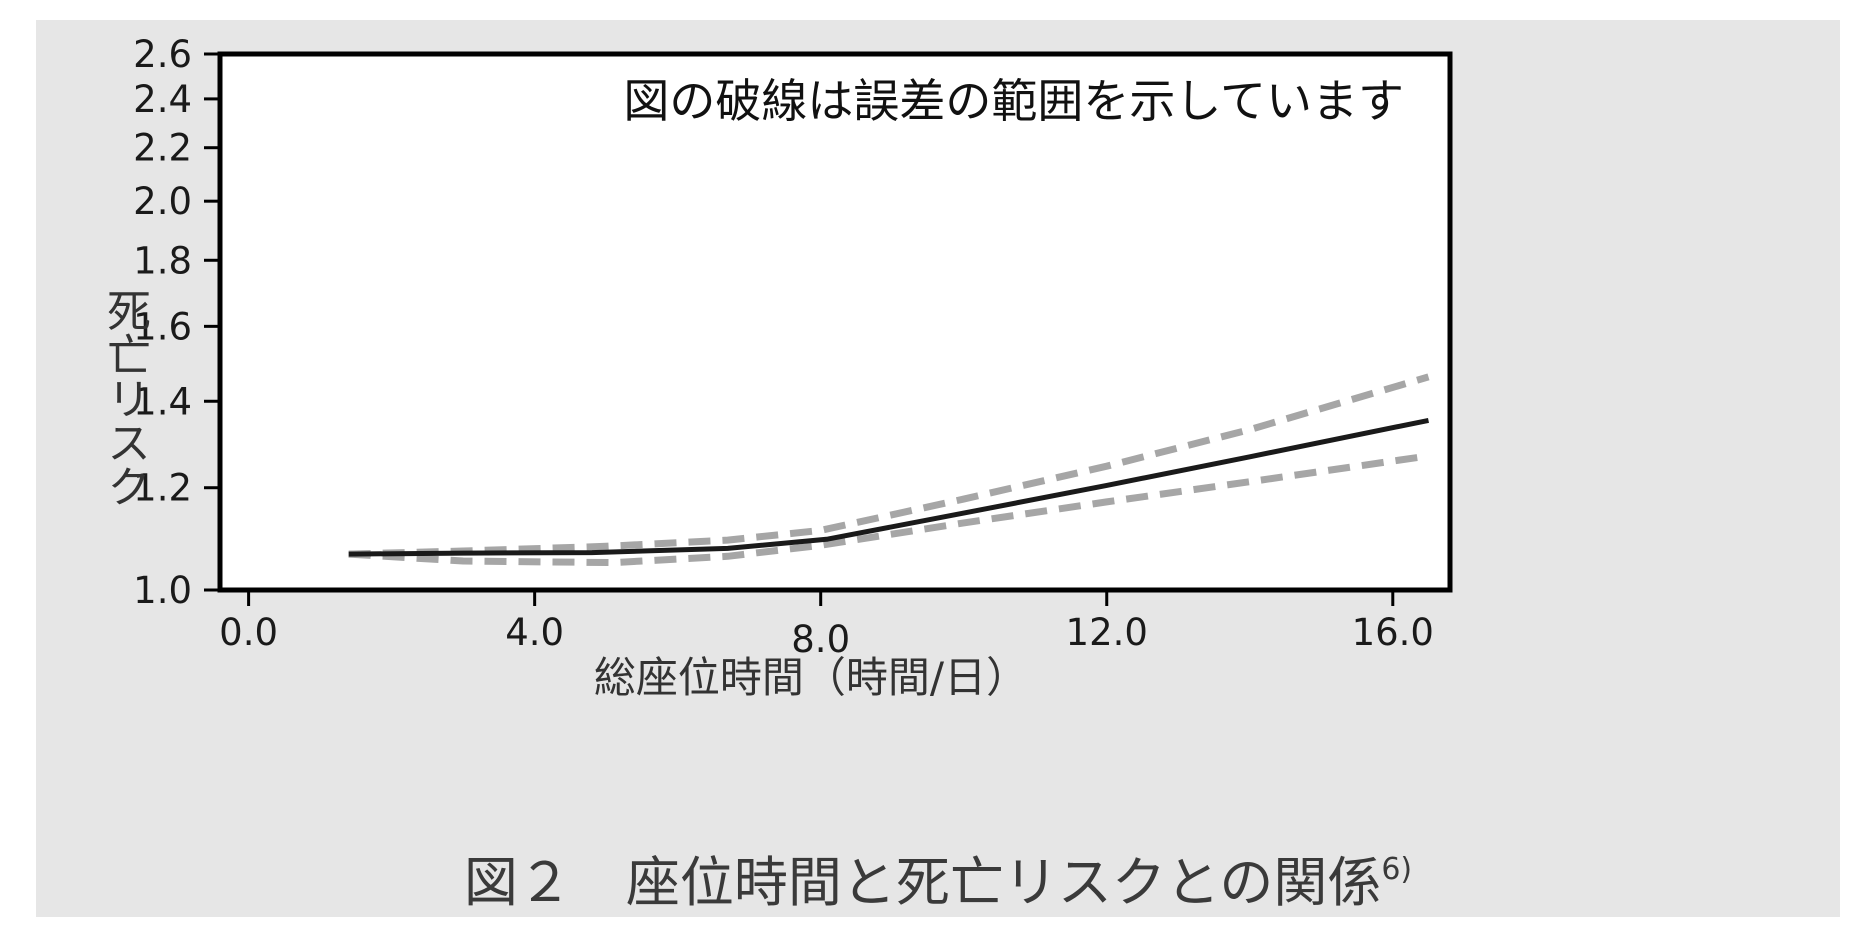  I want to click on series-layer, so click(889, 470).